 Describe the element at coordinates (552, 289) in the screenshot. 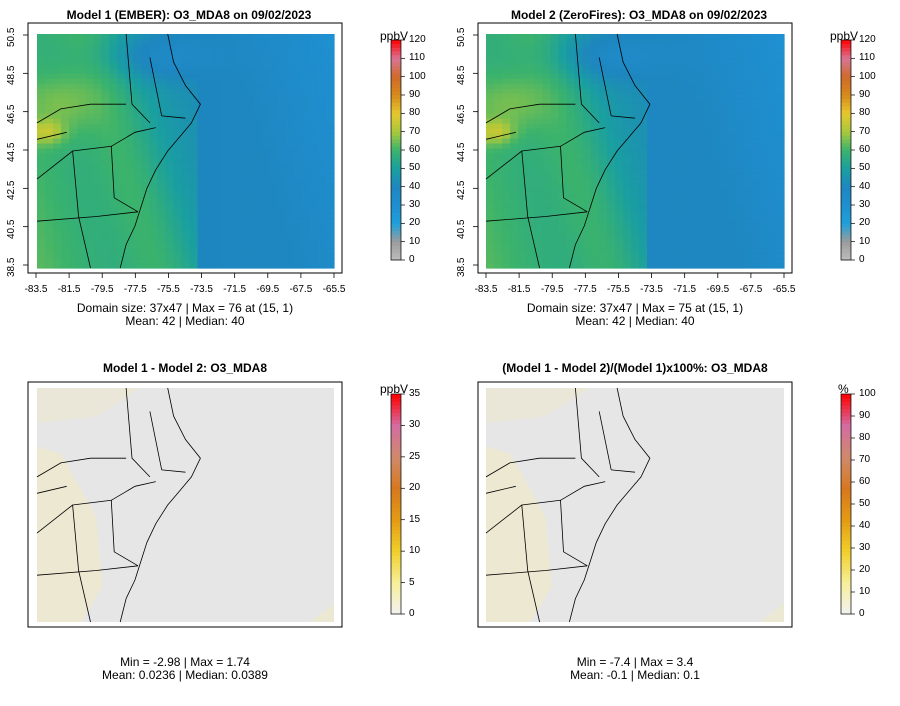

I see `x-tick-label: -79.5` at that location.